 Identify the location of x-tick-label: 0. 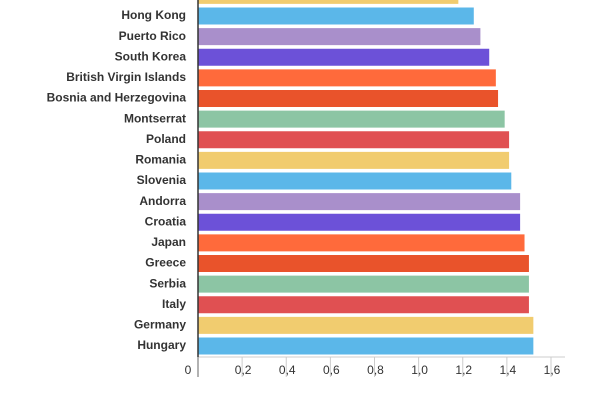
(188, 370).